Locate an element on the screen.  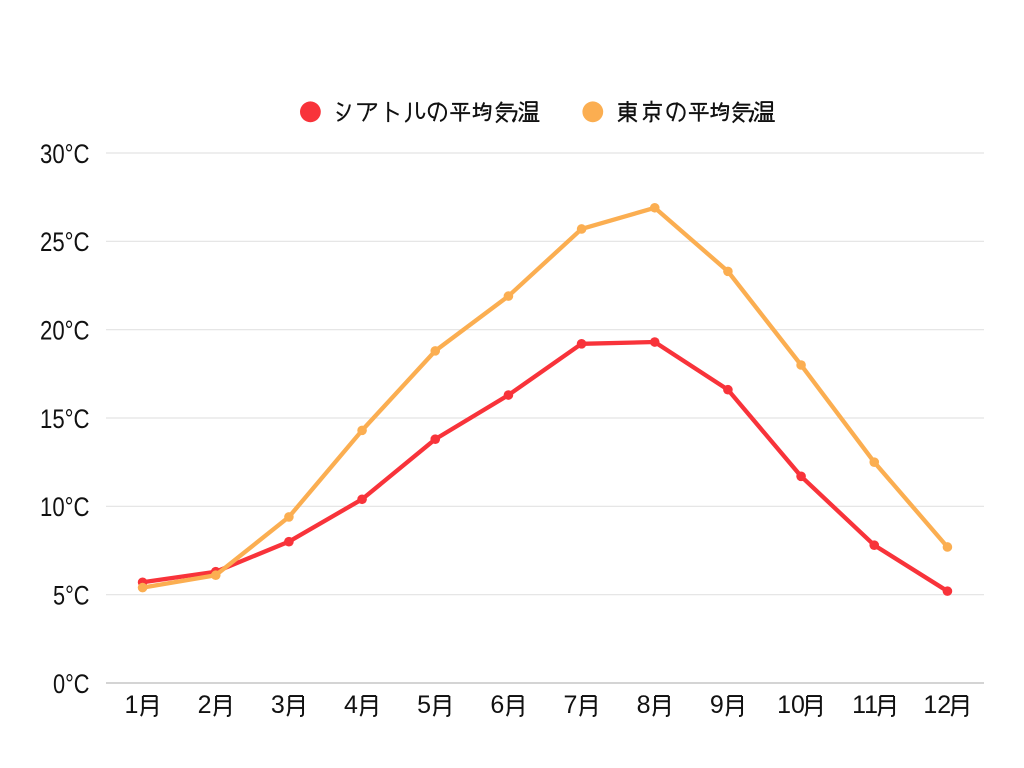
svg-text: 20°C is located at coordinates (65, 330).